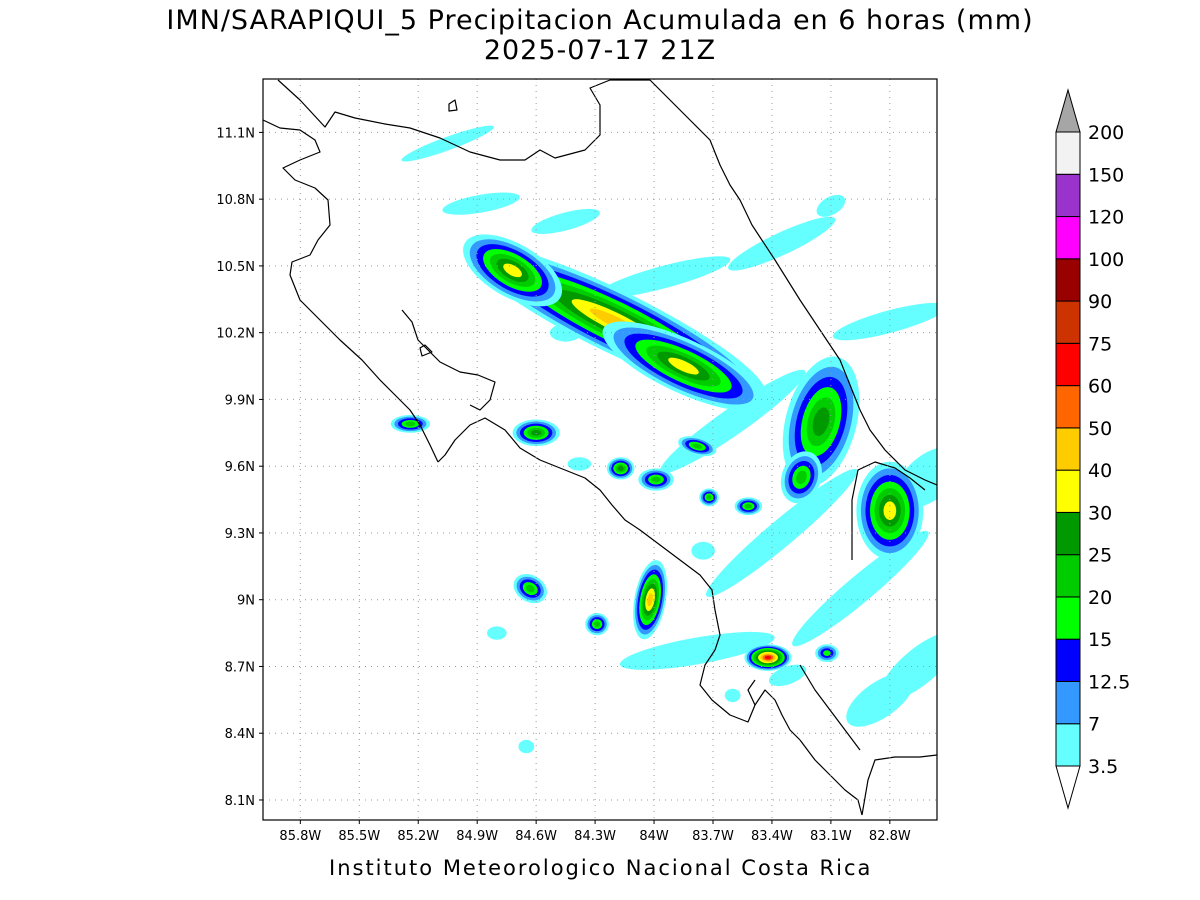 The width and height of the screenshot is (1200, 900). I want to click on colorbar-label: 150, so click(1106, 175).